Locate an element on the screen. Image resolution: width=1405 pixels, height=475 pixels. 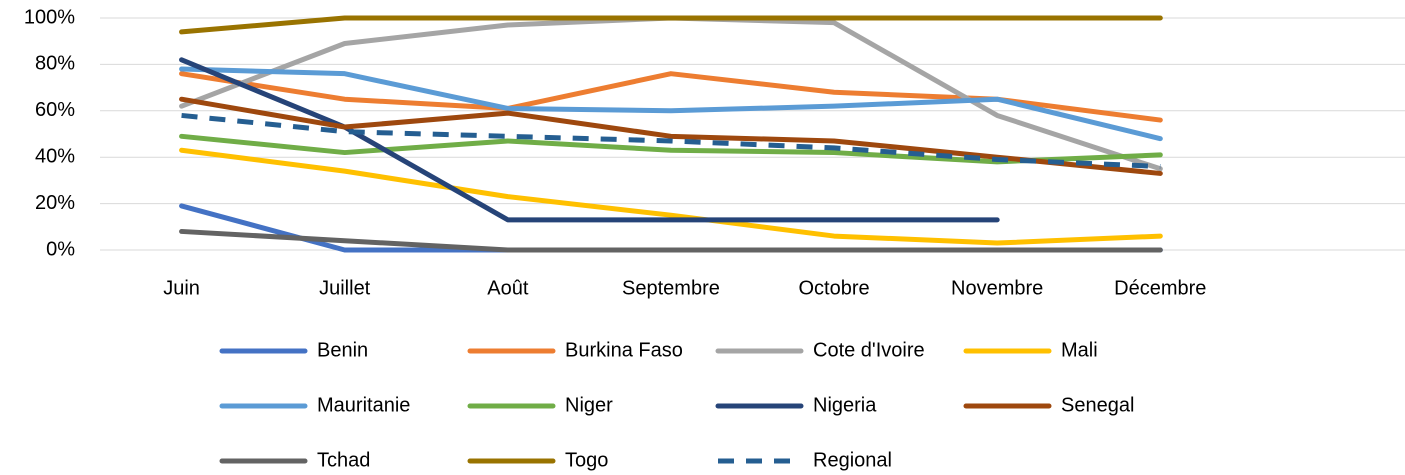
x-tick-label: Novembre is located at coordinates (997, 288).